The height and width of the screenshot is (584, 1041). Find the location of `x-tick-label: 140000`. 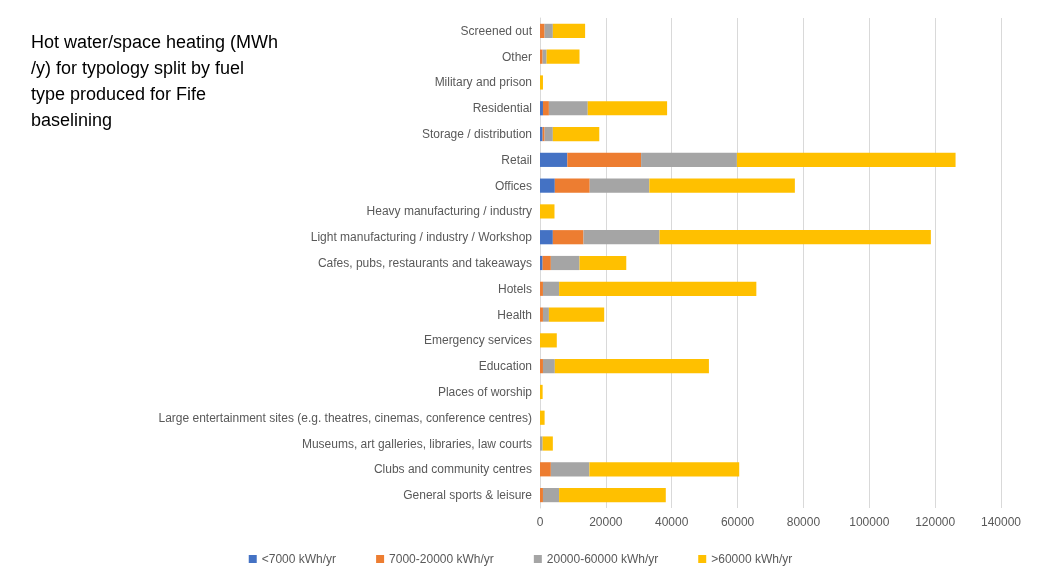

x-tick-label: 140000 is located at coordinates (1001, 522).